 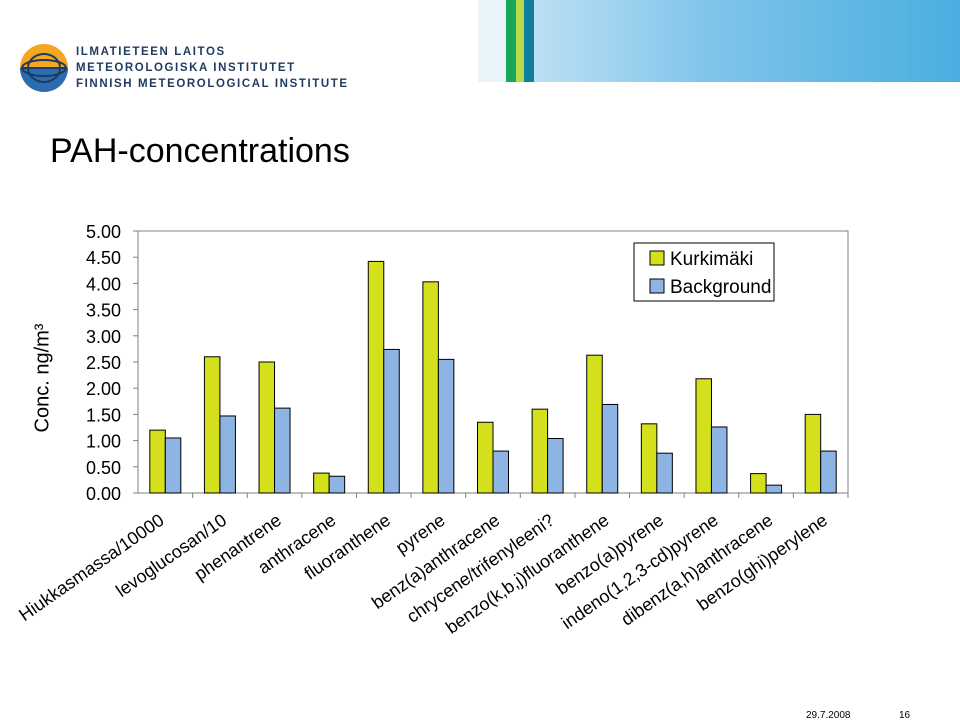 I want to click on y-tick-label: 3.00, so click(x=103, y=337).